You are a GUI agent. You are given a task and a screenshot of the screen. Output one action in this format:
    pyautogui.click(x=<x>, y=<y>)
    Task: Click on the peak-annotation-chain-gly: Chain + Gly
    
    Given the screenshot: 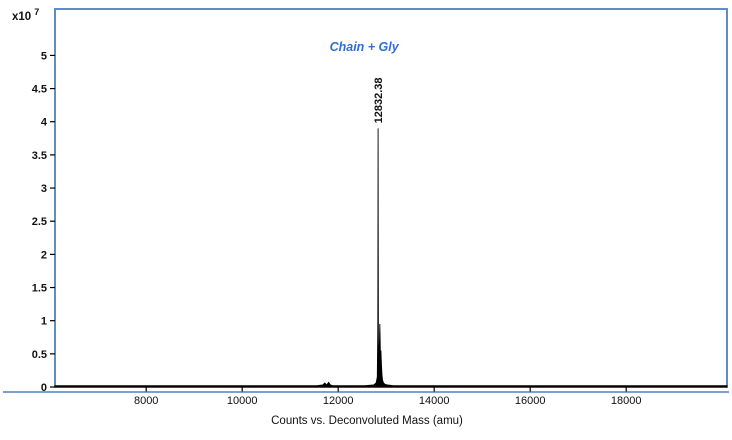 What is the action you would take?
    pyautogui.click(x=365, y=47)
    